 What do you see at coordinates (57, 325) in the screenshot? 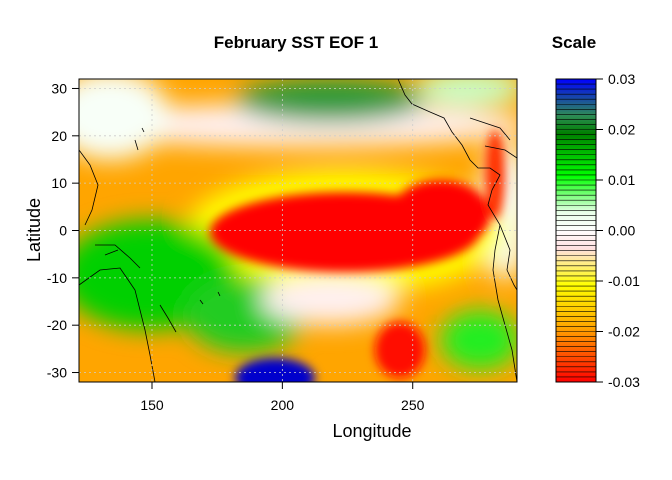
I see `y-tick-label: -20` at bounding box center [57, 325].